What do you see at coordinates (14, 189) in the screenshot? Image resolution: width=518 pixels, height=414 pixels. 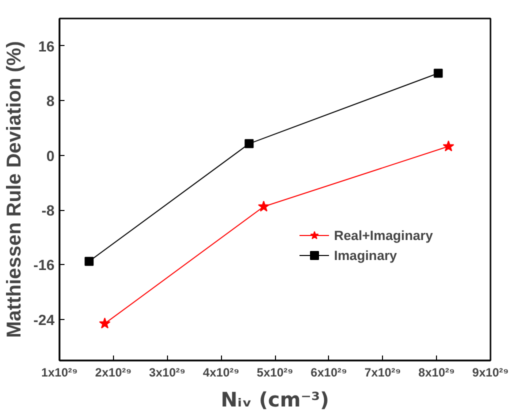 I see `y-axis-title: Matthiessen Rule Deviation (%)` at bounding box center [14, 189].